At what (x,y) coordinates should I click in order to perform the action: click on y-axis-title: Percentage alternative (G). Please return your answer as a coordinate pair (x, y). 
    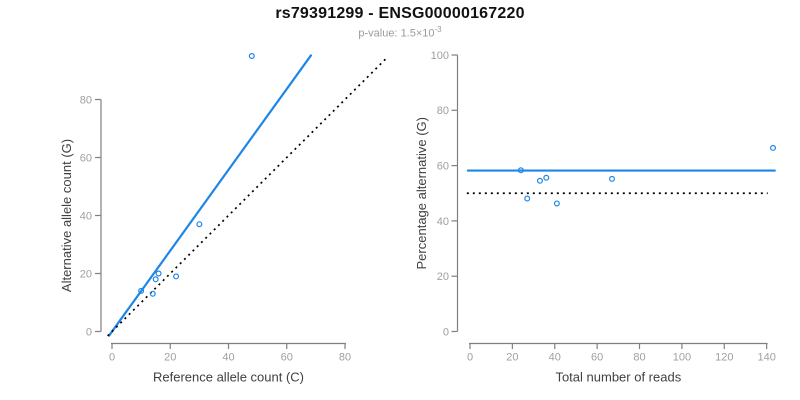
    Looking at the image, I should click on (421, 193).